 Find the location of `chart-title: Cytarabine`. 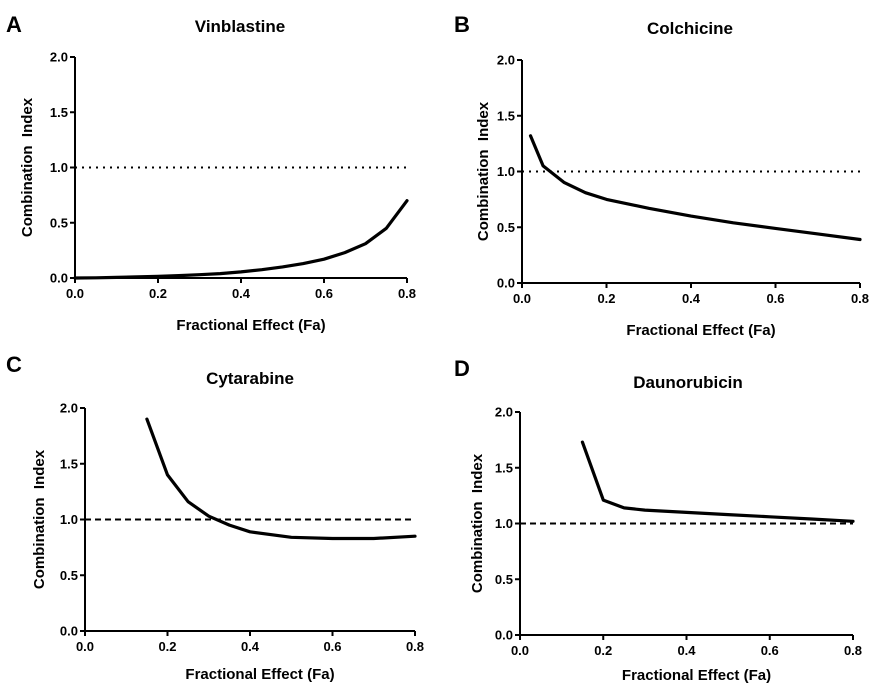

chart-title: Cytarabine is located at coordinates (250, 378).